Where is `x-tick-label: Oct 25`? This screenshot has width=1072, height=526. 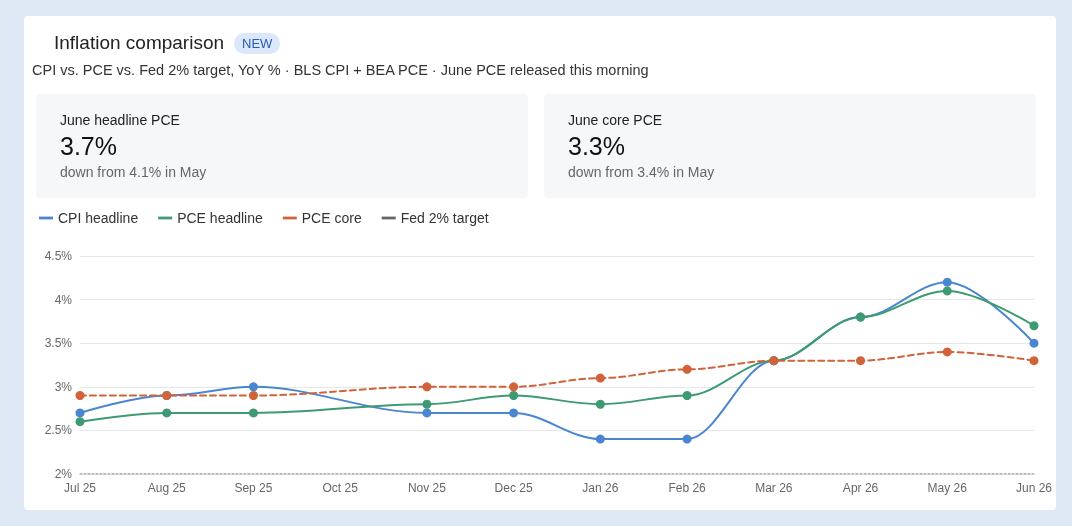
x-tick-label: Oct 25 is located at coordinates (340, 488).